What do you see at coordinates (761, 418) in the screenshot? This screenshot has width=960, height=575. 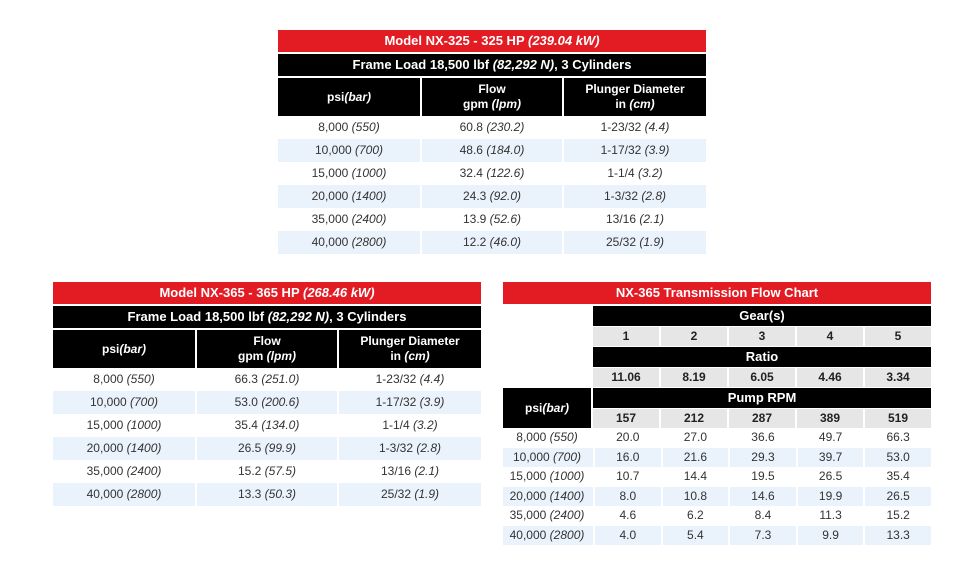 I see `pump-rpm: 287` at bounding box center [761, 418].